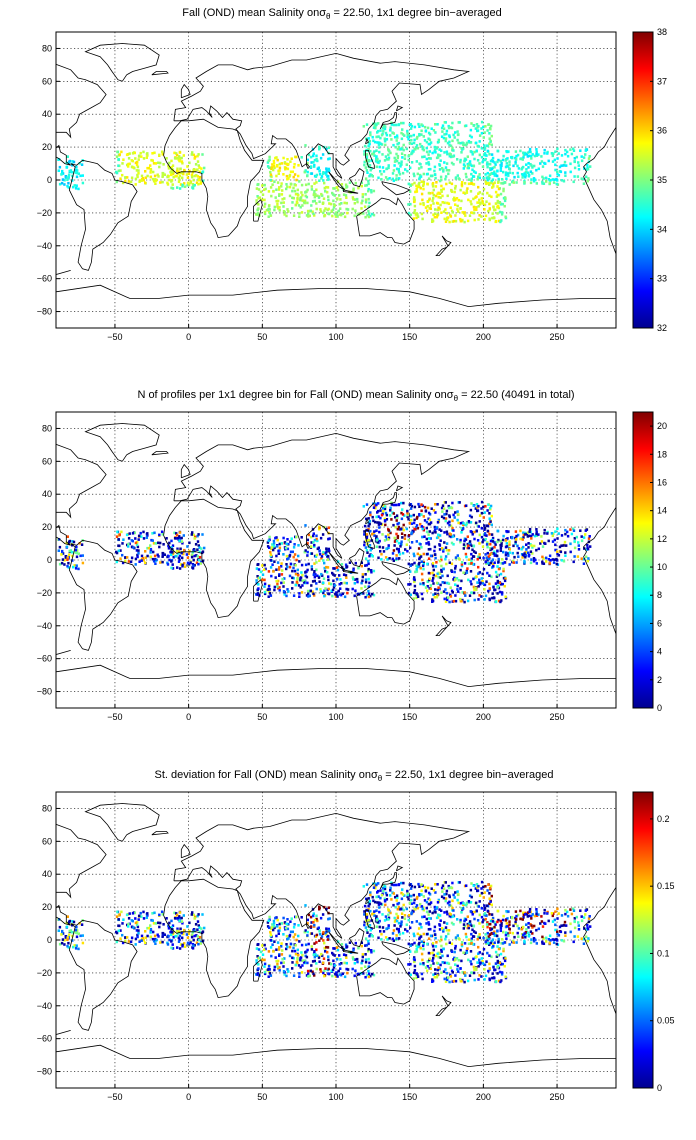 The height and width of the screenshot is (1140, 696). Describe the element at coordinates (409, 337) in the screenshot. I see `x-tick-label: 150` at that location.